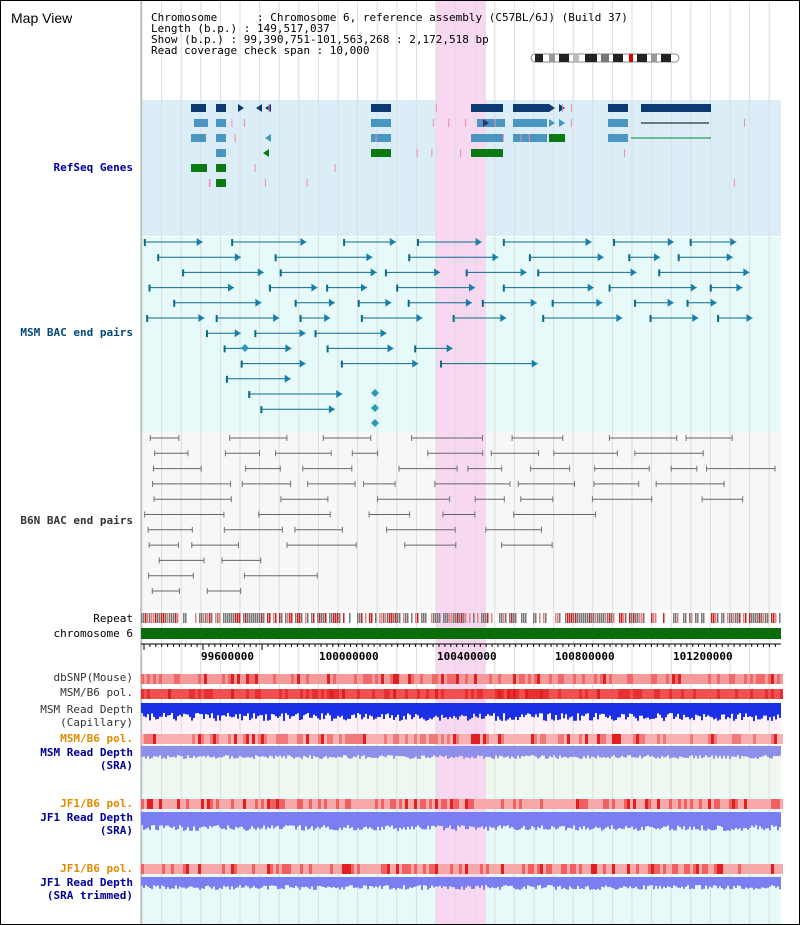  I want to click on bac-end-arrow, so click(363, 287).